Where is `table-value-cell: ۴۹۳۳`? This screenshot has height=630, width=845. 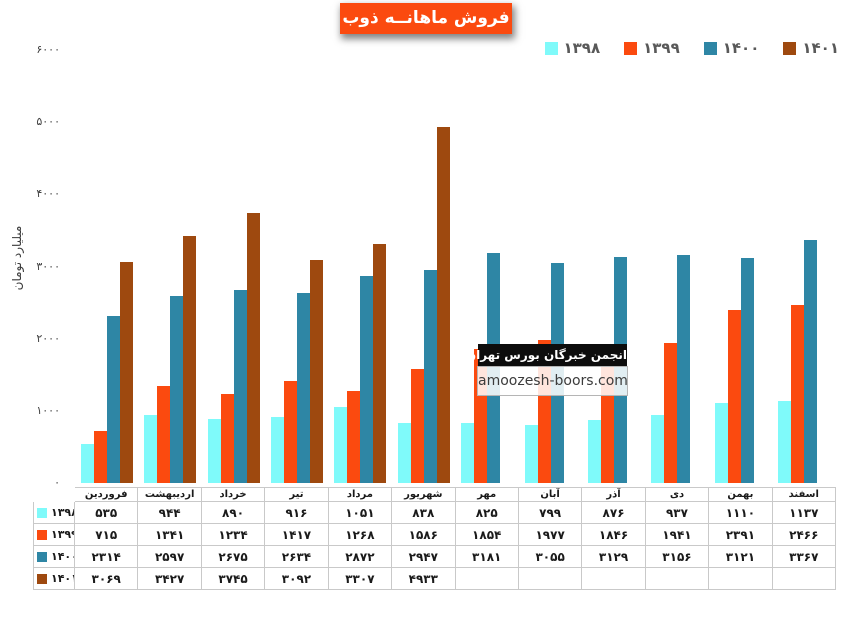
table-value-cell: ۴۹۳۳ is located at coordinates (424, 579).